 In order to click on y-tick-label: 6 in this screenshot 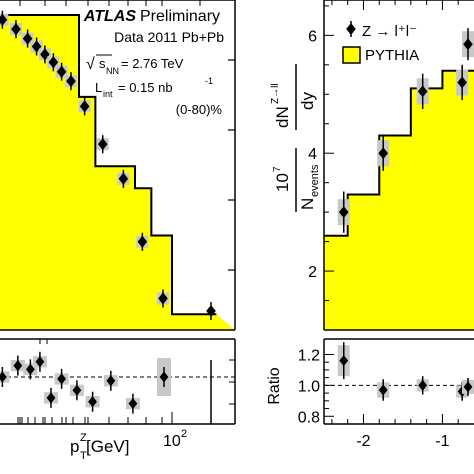, I will do `click(312, 36)`.